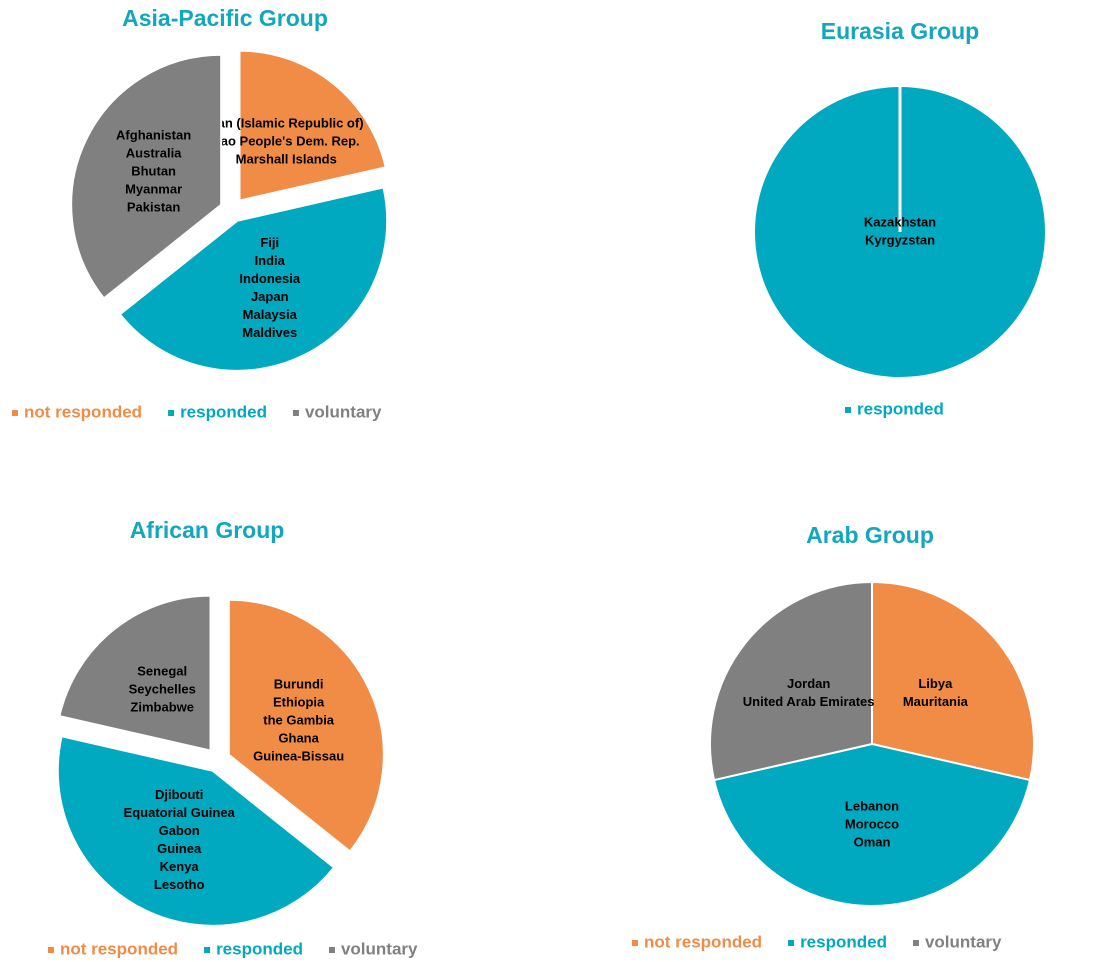 Image resolution: width=1101 pixels, height=962 pixels. I want to click on slice-label: Zimbabwe, so click(162, 706).